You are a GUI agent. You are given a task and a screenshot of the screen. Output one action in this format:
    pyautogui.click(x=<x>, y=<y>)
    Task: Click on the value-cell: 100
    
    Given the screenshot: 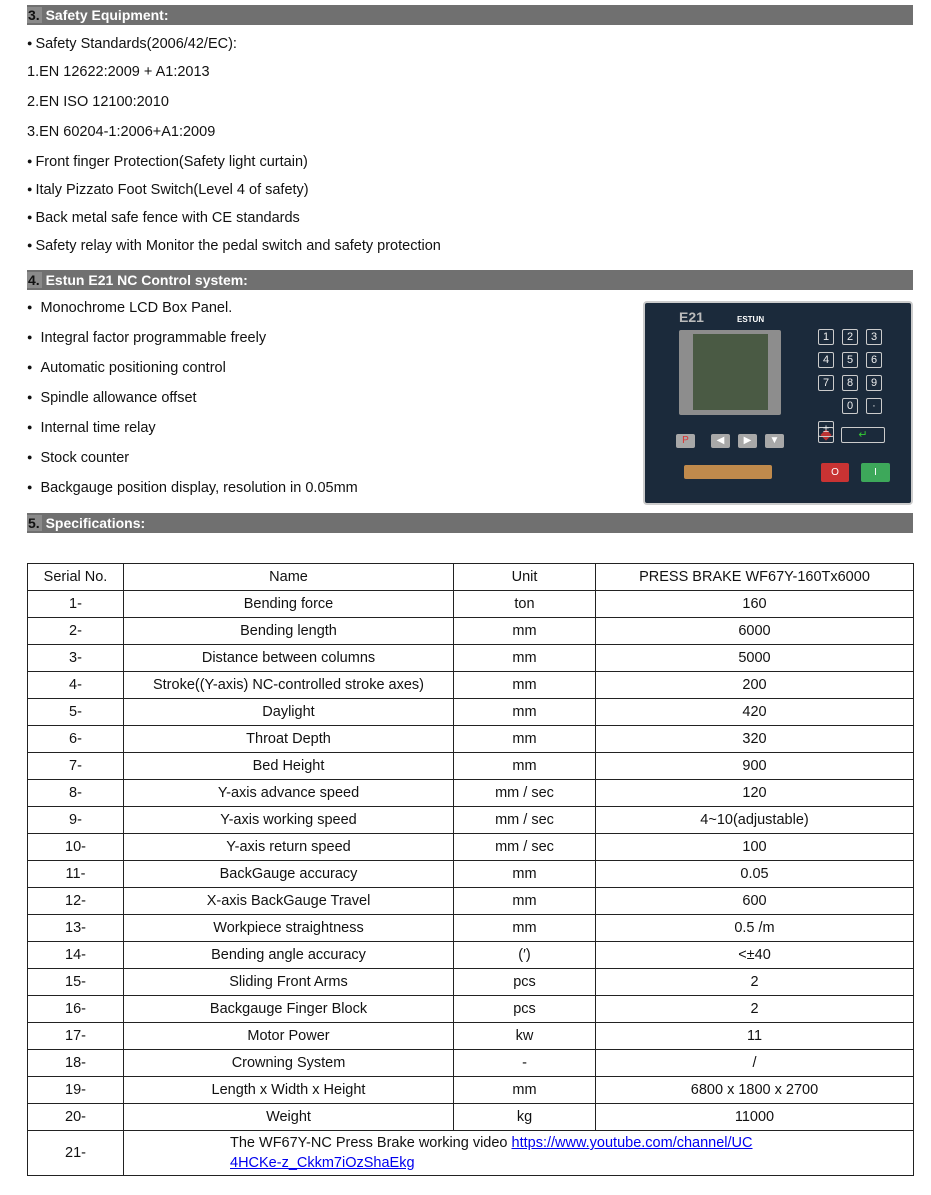 What is the action you would take?
    pyautogui.click(x=754, y=847)
    